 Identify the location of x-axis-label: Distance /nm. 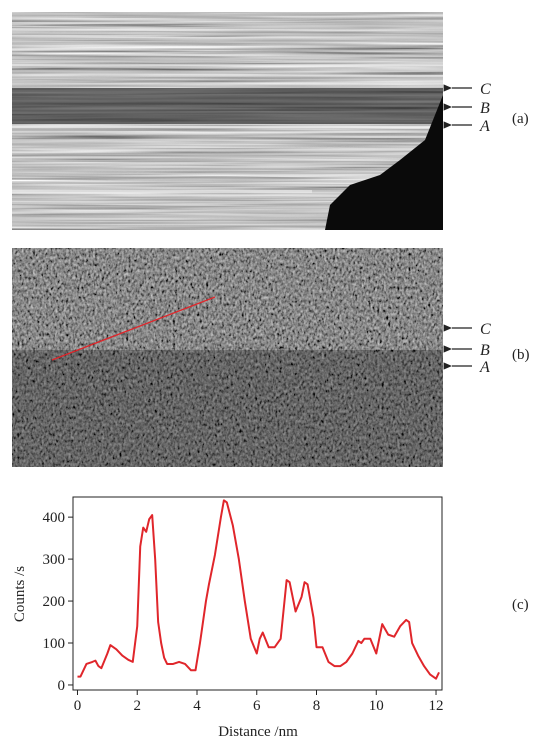
(258, 732).